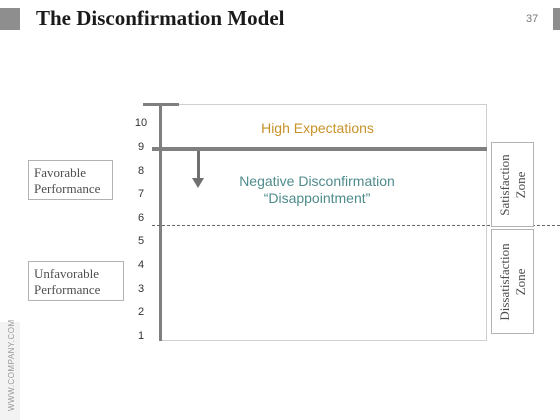  I want to click on watermark-strip, so click(10, 371).